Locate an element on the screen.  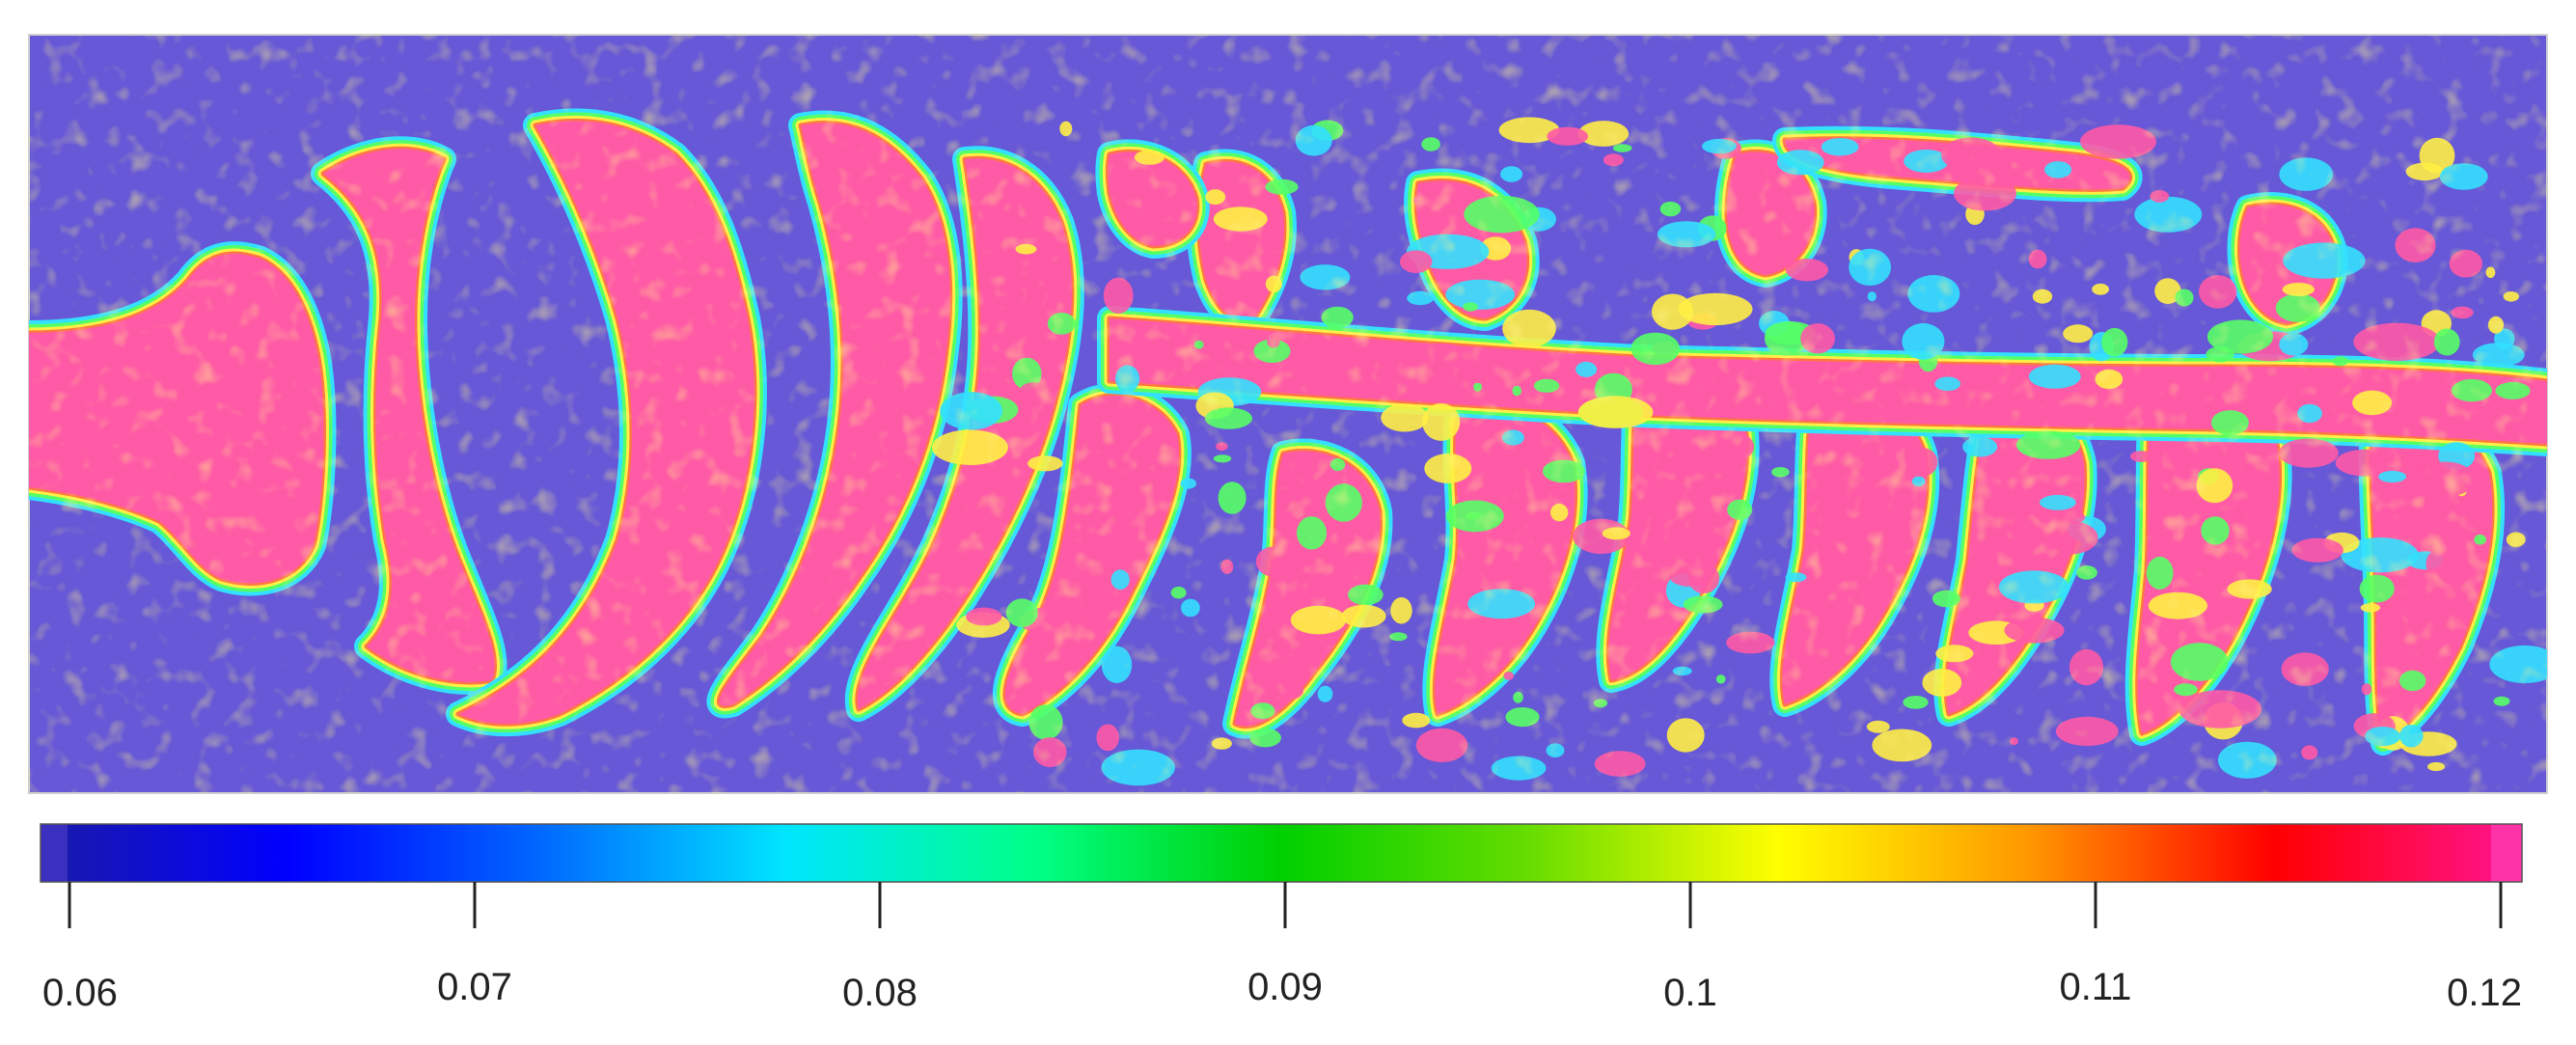
colorbar-bar is located at coordinates (1281, 853).